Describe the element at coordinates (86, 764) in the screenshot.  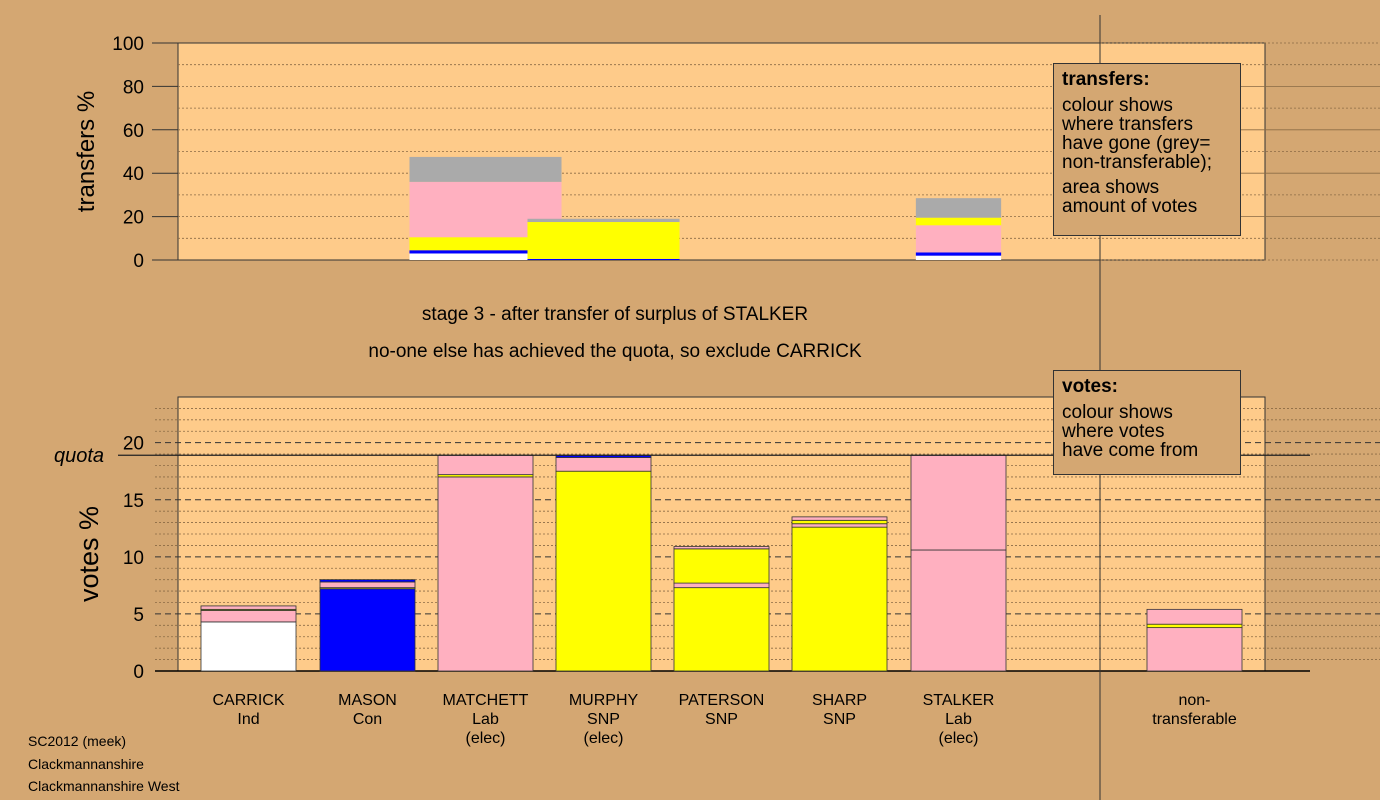
I see `info-line-2: Clackmannanshire` at that location.